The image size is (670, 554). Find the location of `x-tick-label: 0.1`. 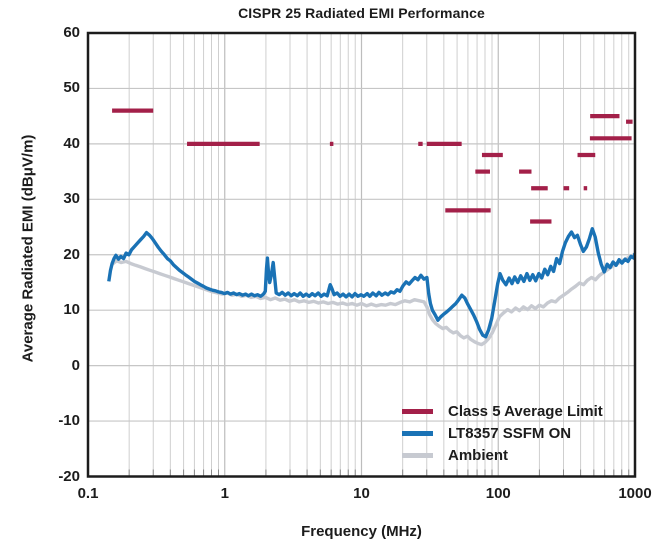

x-tick-label: 0.1 is located at coordinates (88, 493).